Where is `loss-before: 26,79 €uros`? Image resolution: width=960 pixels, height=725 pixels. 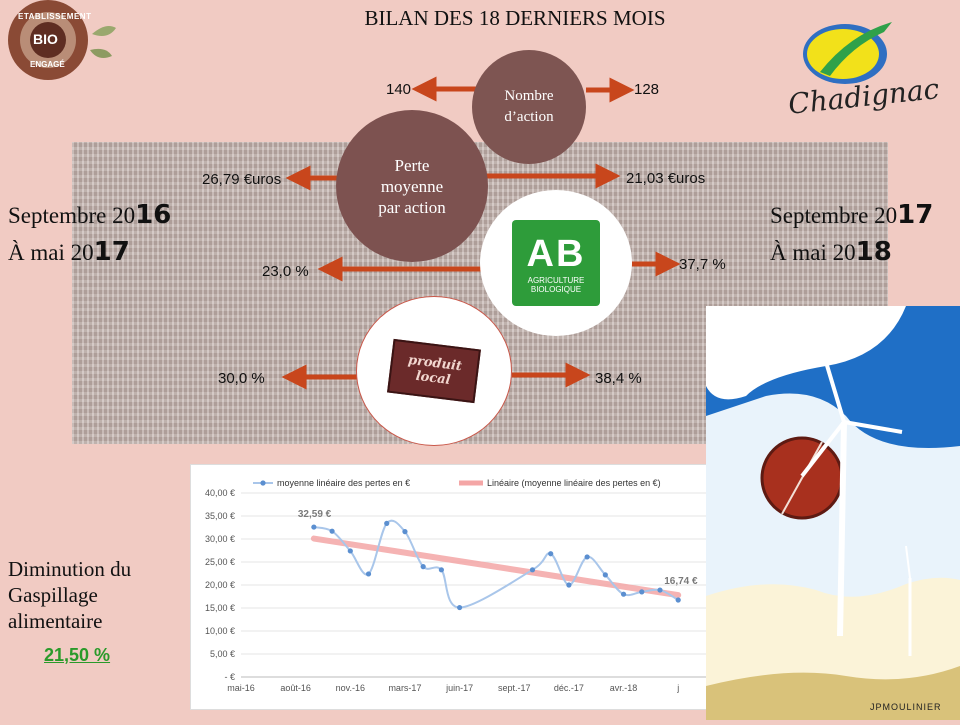
loss-before: 26,79 €uros is located at coordinates (242, 179).